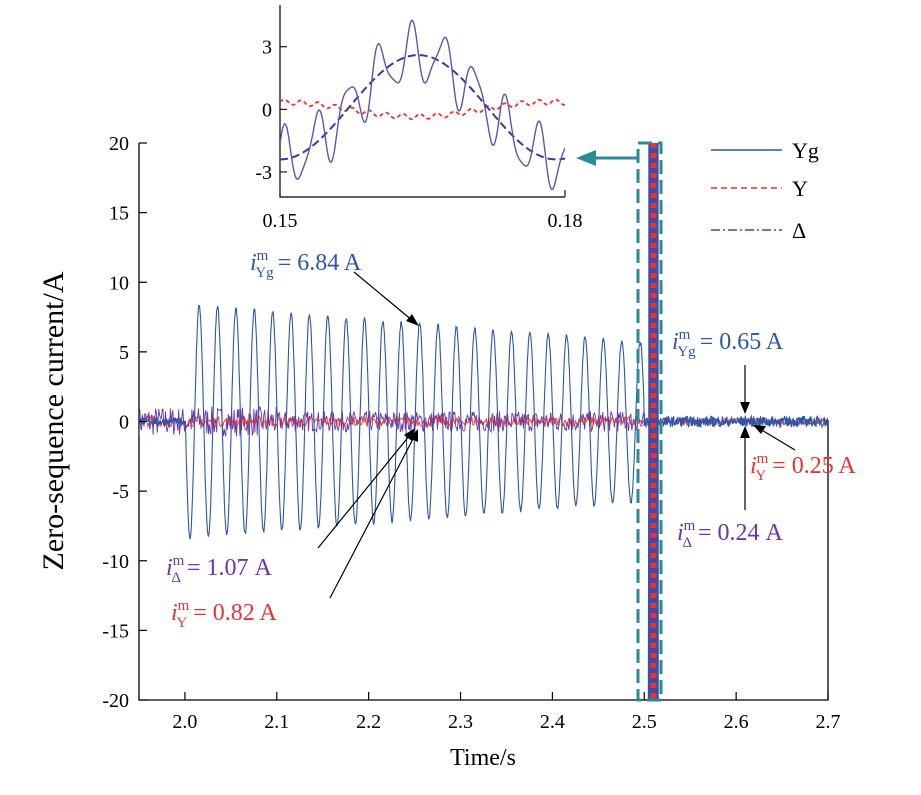  What do you see at coordinates (586, 158) in the screenshot?
I see `zoom-arrow-head` at bounding box center [586, 158].